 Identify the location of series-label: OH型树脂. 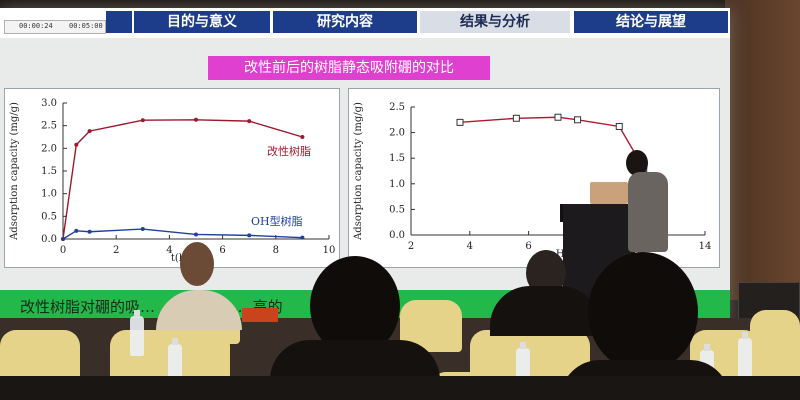
(277, 221).